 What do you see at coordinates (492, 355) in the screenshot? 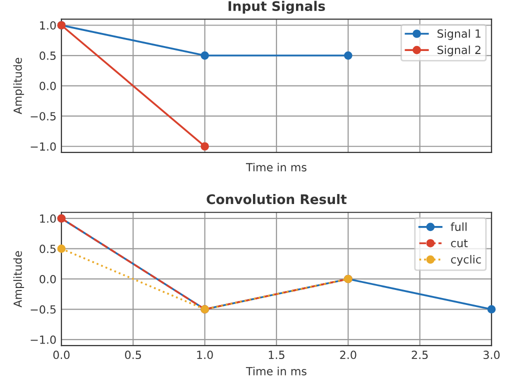
I see `x-tick-label: 3.0` at bounding box center [492, 355].